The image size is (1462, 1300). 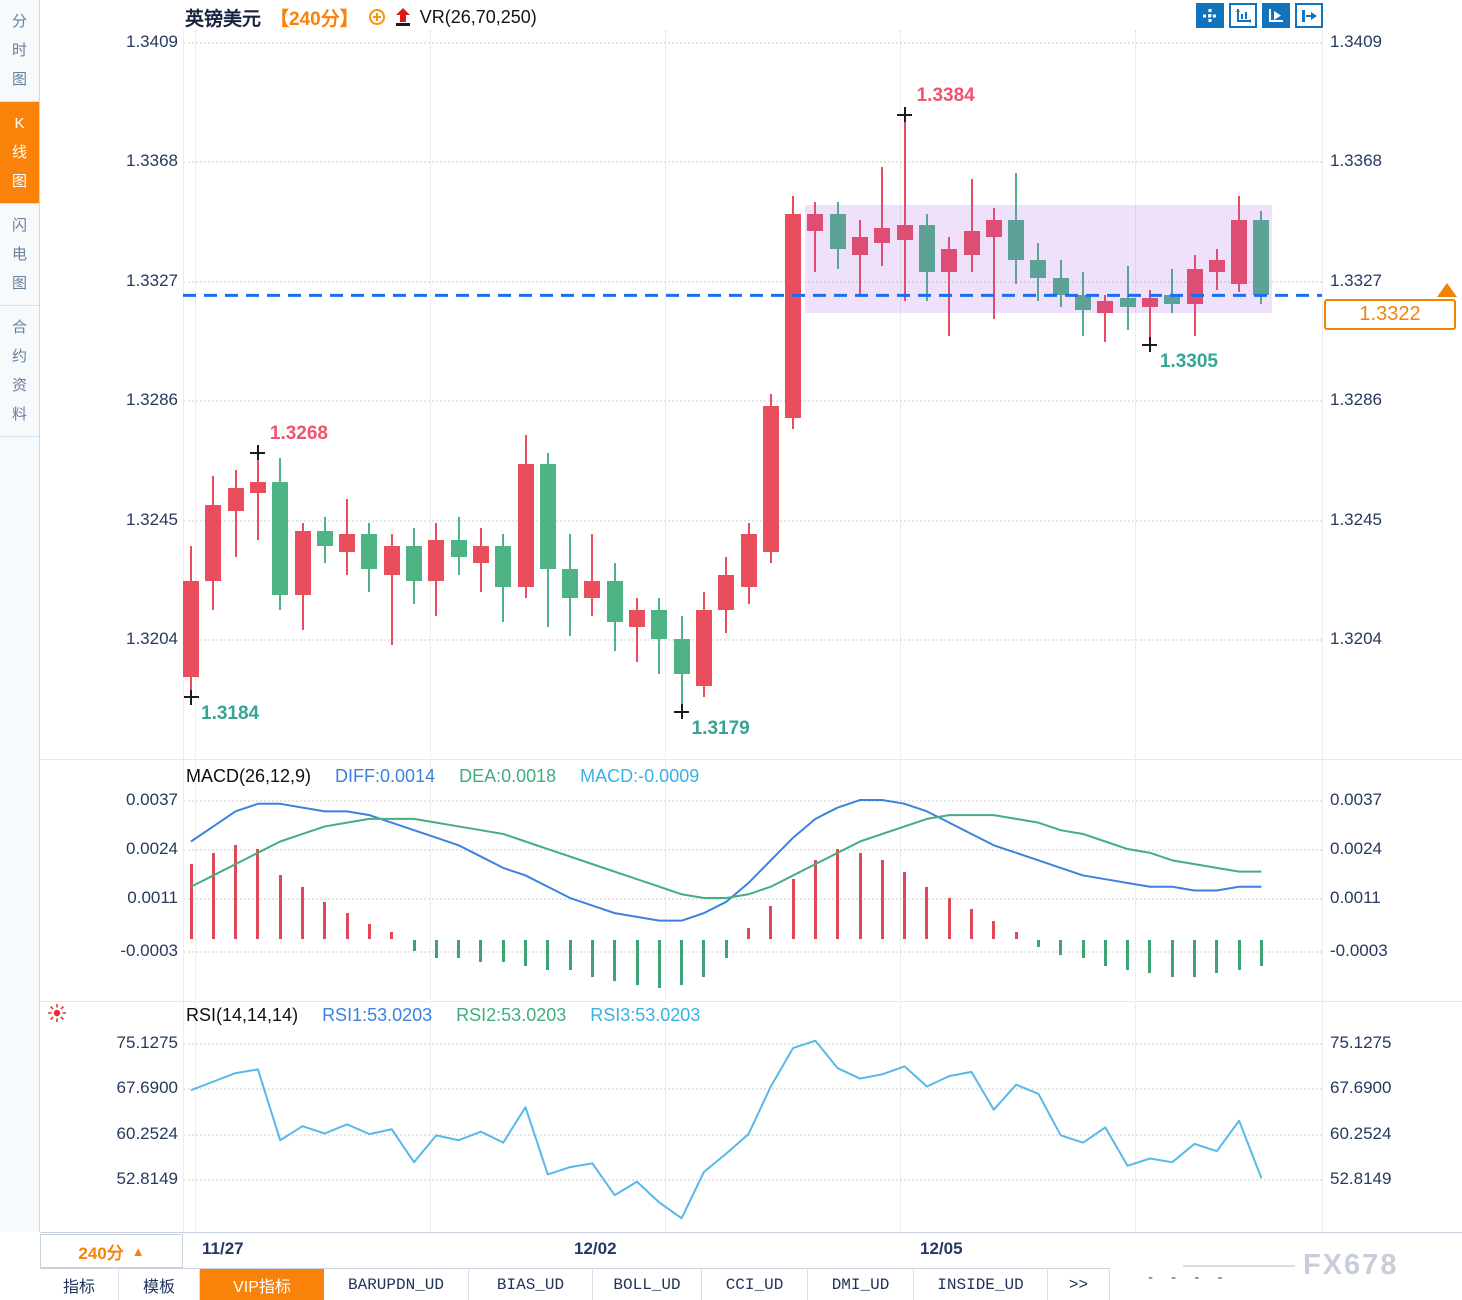 What do you see at coordinates (1356, 638) in the screenshot?
I see `price-axis-label-right: 1.3204` at bounding box center [1356, 638].